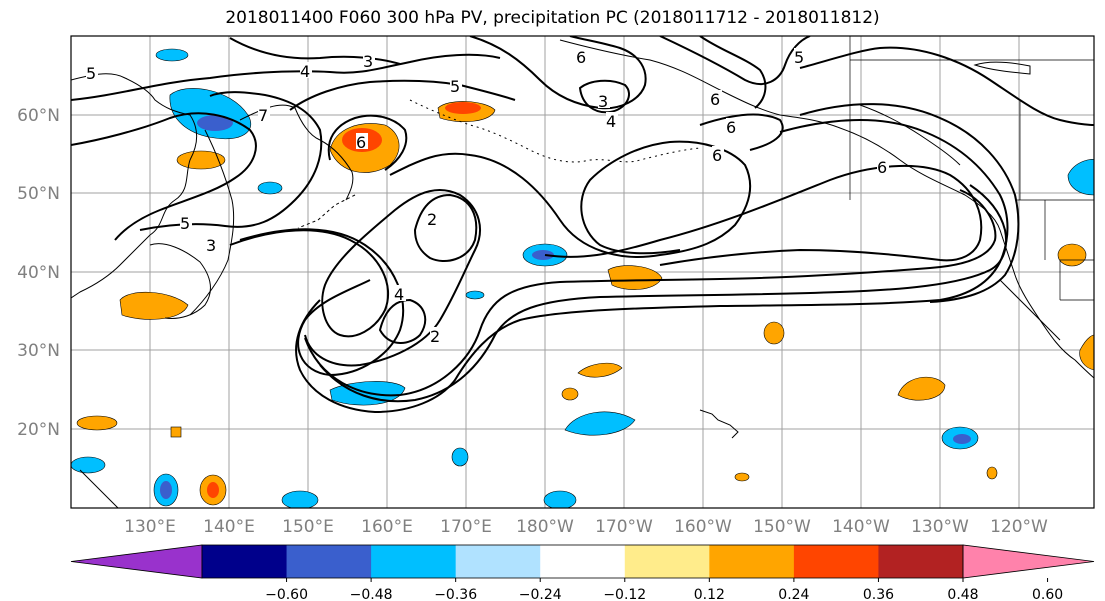  I want to click on lon-label: 180°W, so click(545, 527).